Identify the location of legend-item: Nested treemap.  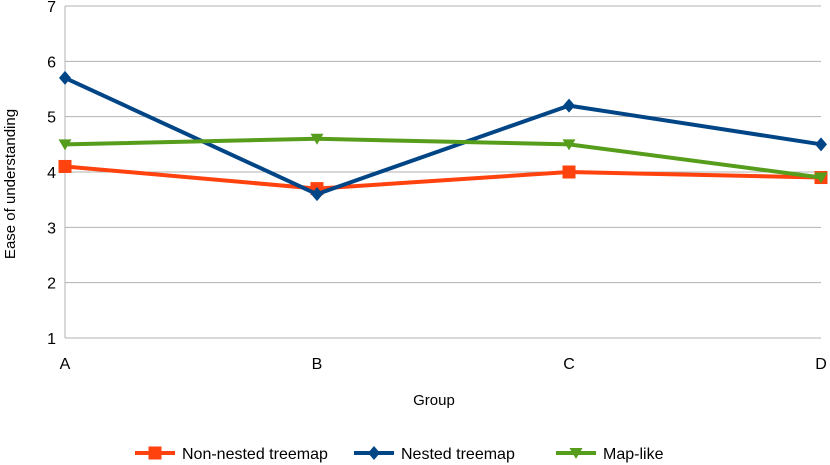
(434, 454).